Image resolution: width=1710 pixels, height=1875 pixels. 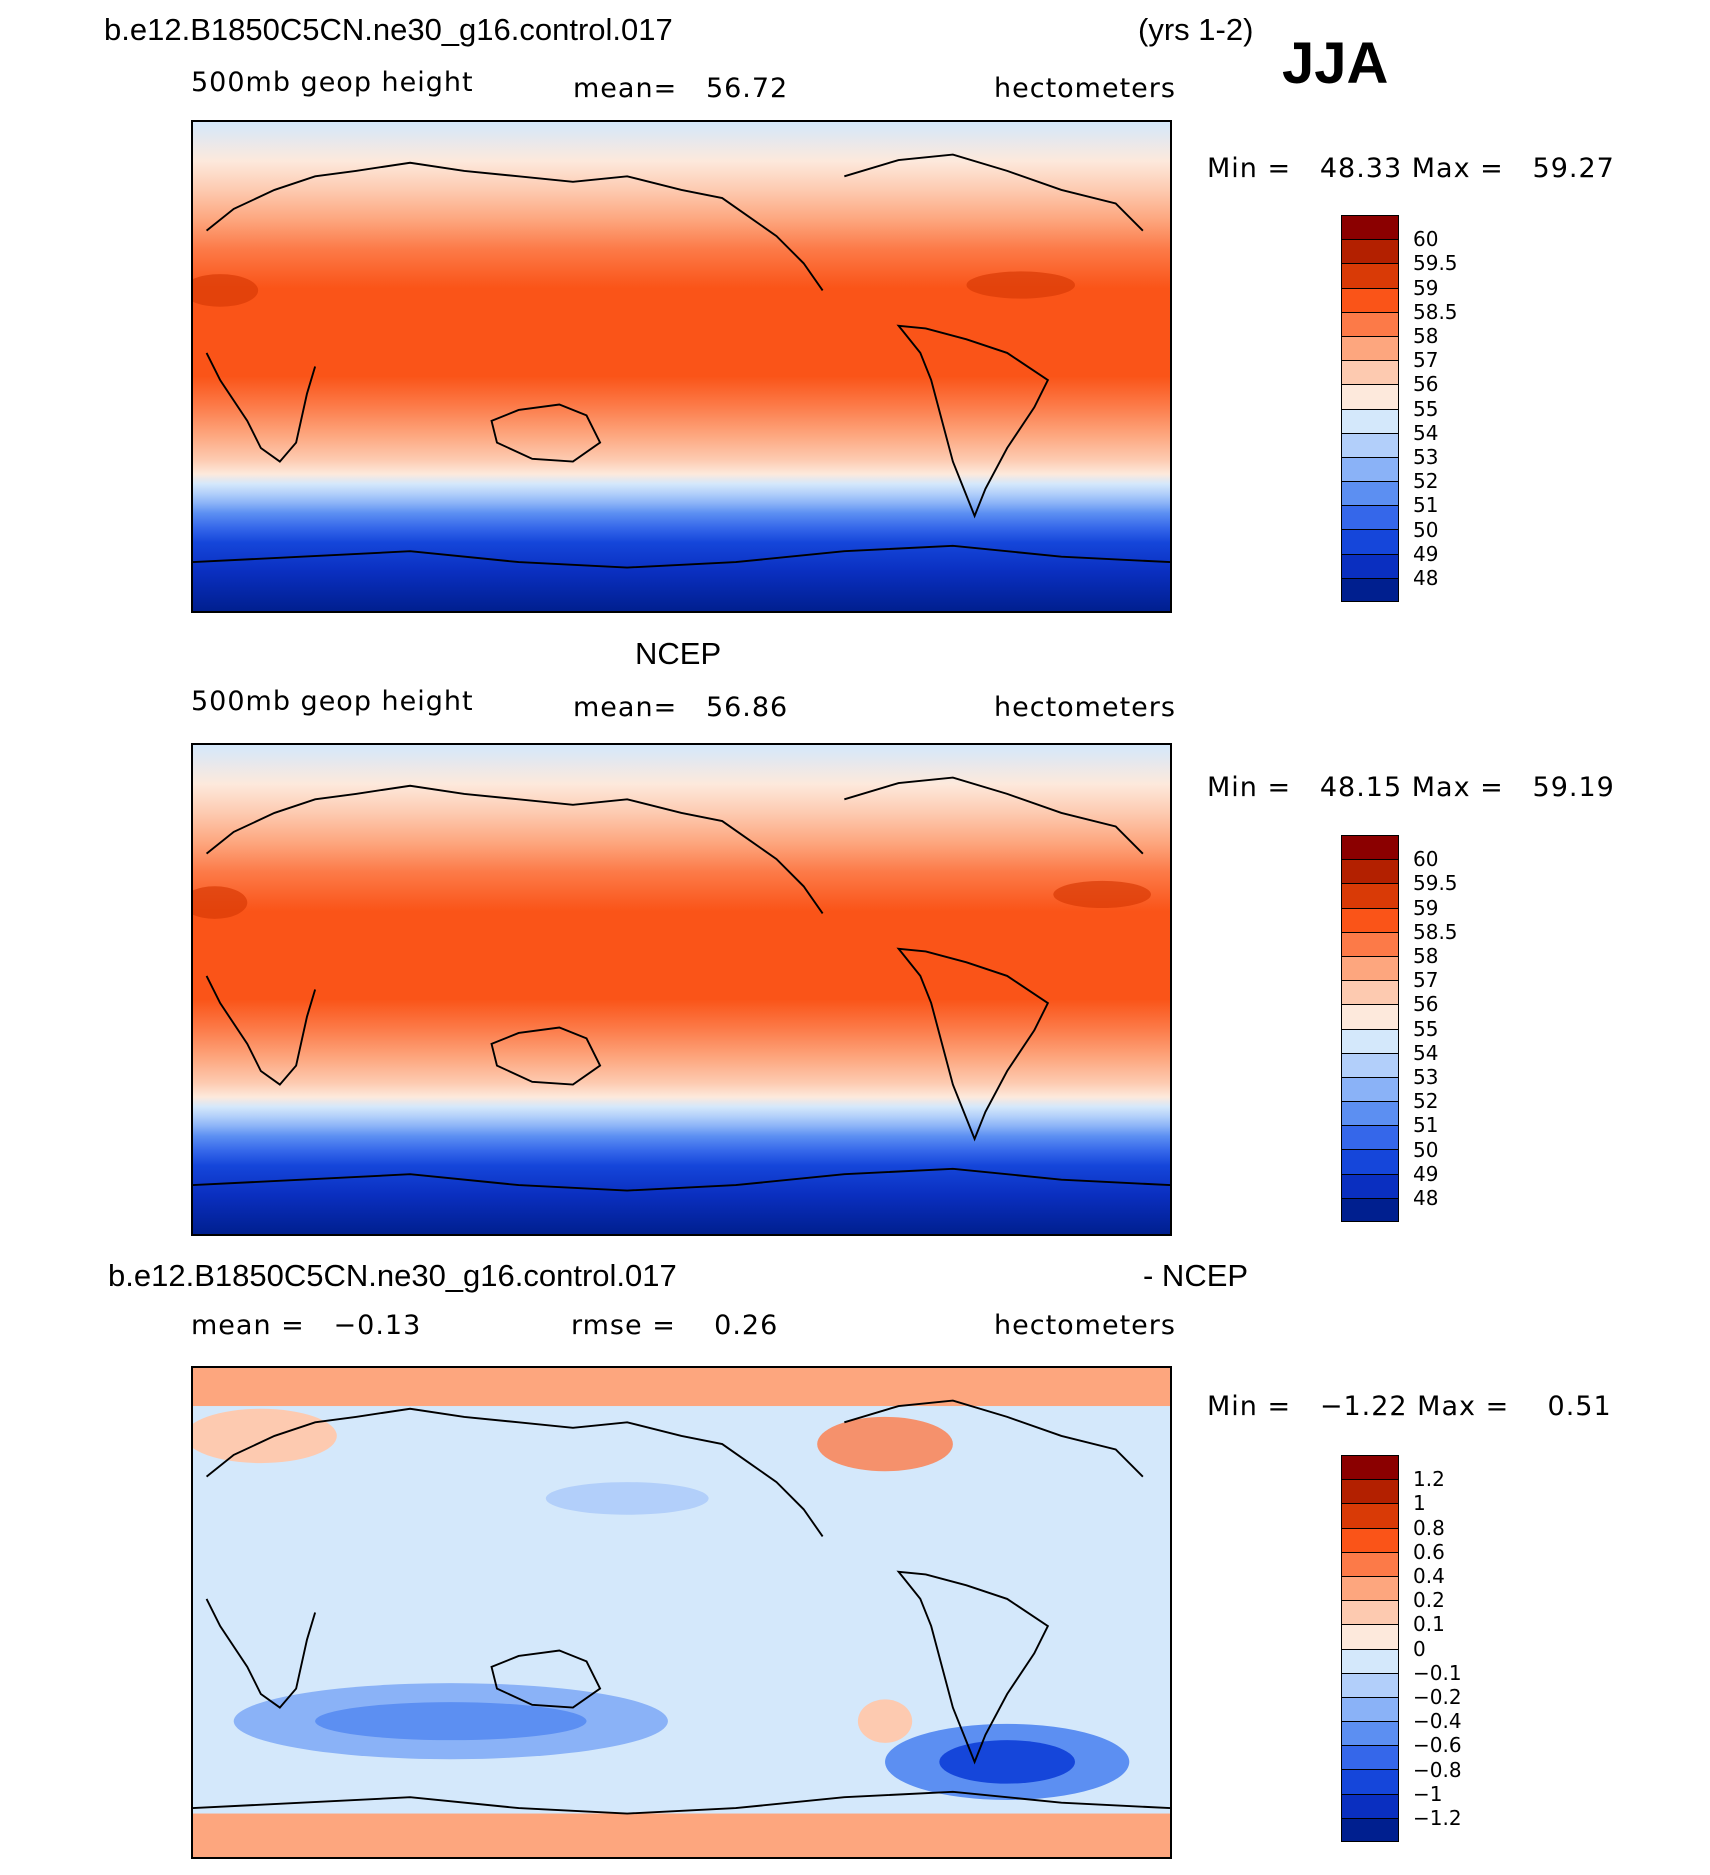 What do you see at coordinates (332, 701) in the screenshot?
I see `panel2-variable-label: 500mb geop height` at bounding box center [332, 701].